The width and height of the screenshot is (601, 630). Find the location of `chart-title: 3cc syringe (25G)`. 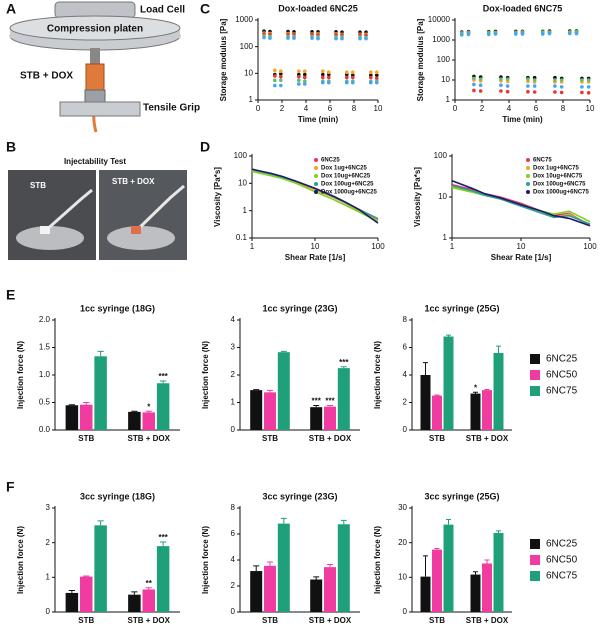

chart-title: 3cc syringe (25G) is located at coordinates (461, 496).